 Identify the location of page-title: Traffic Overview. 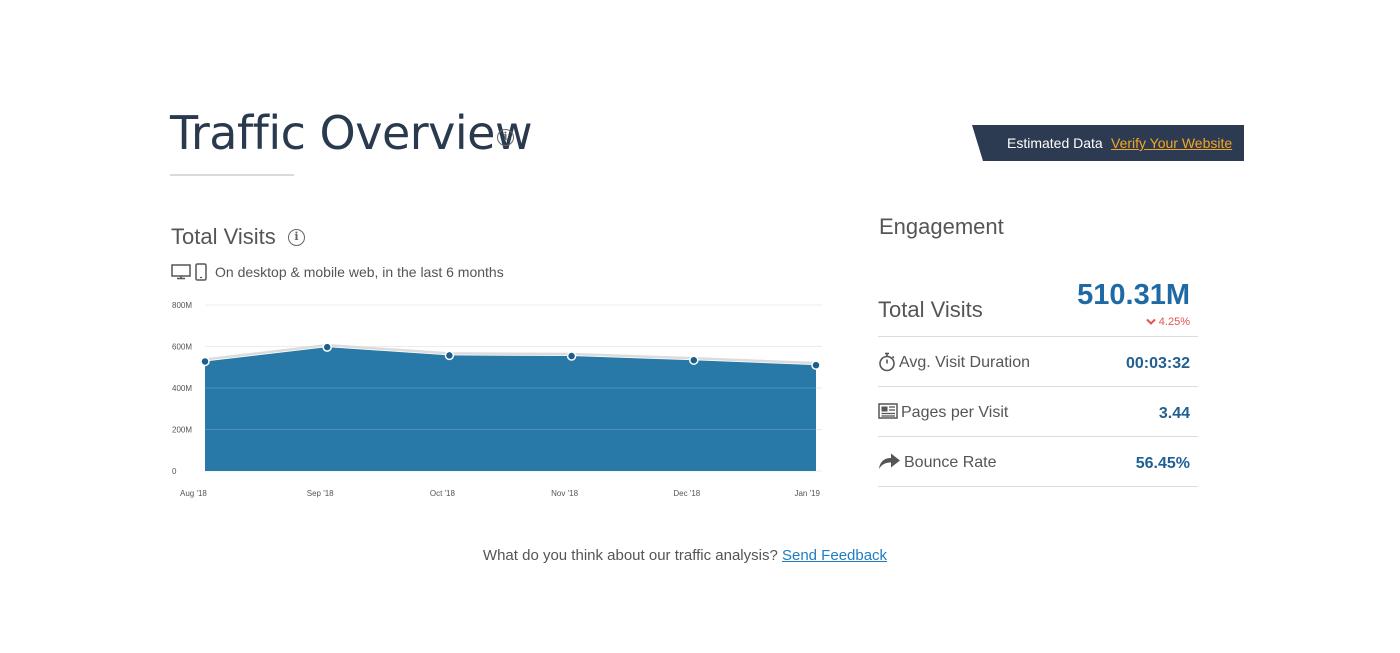
(351, 133).